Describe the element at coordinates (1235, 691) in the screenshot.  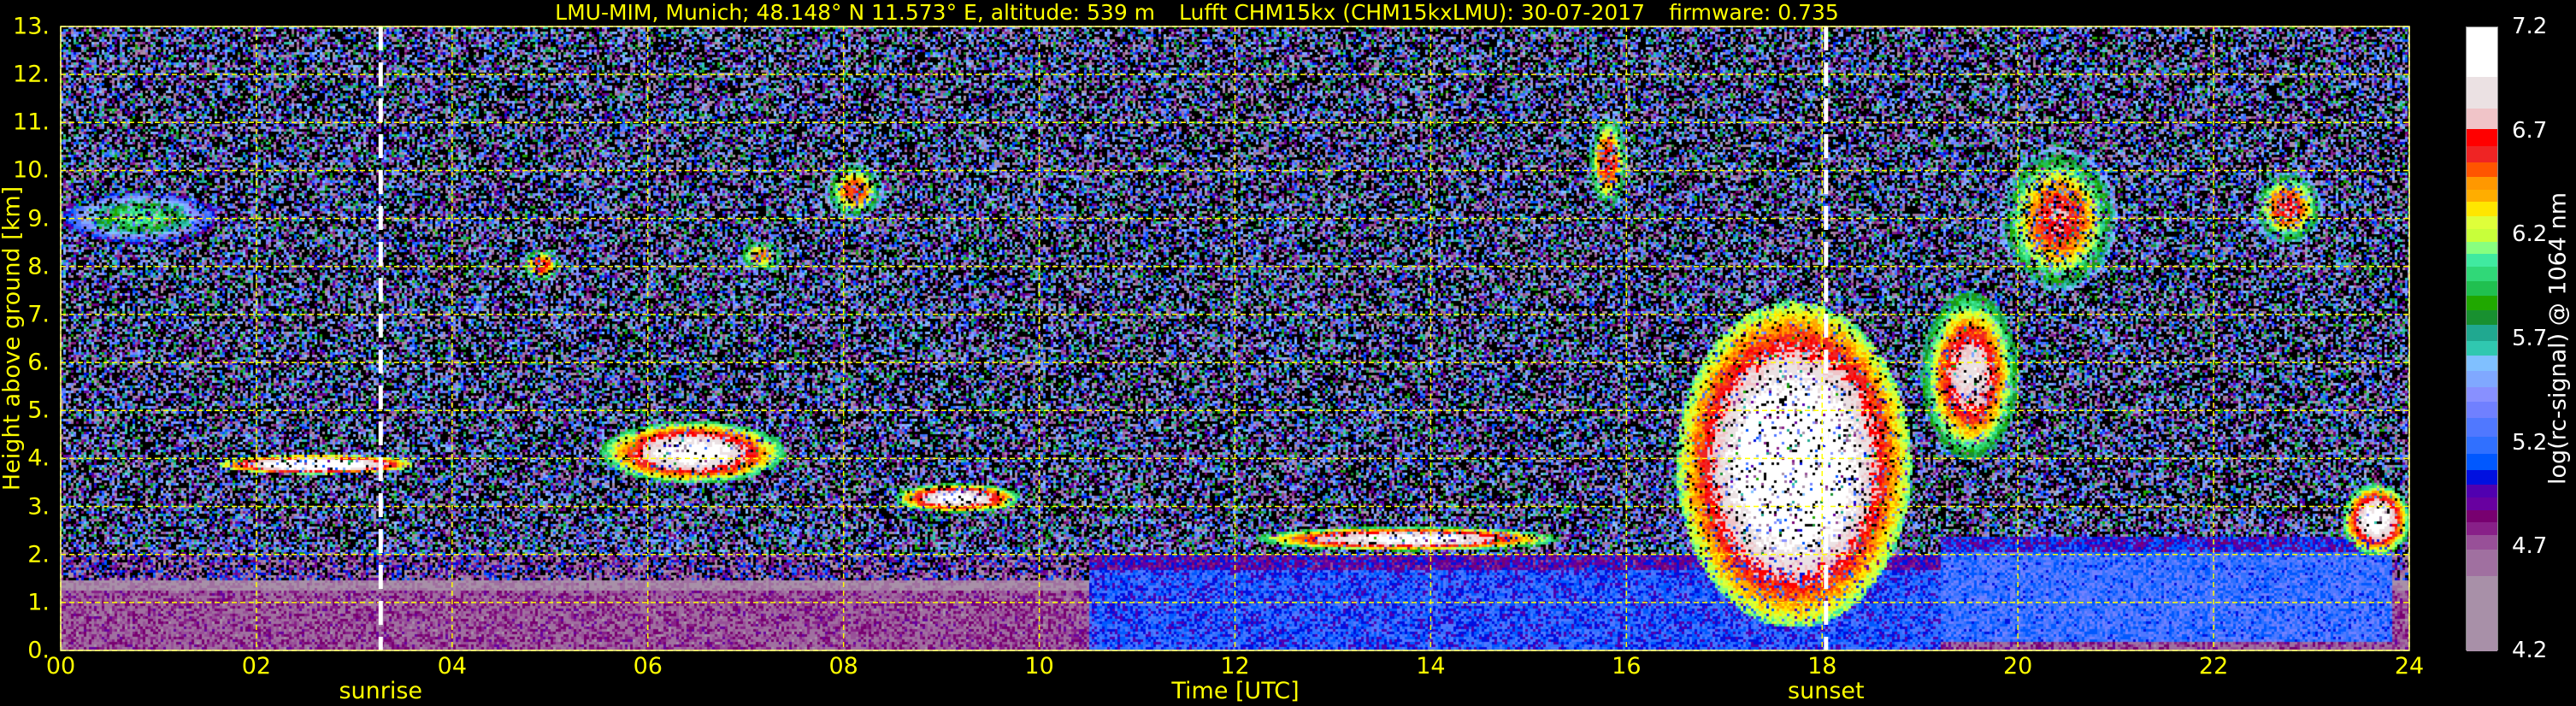
I see `x-axis-label: Time [UTC]` at that location.